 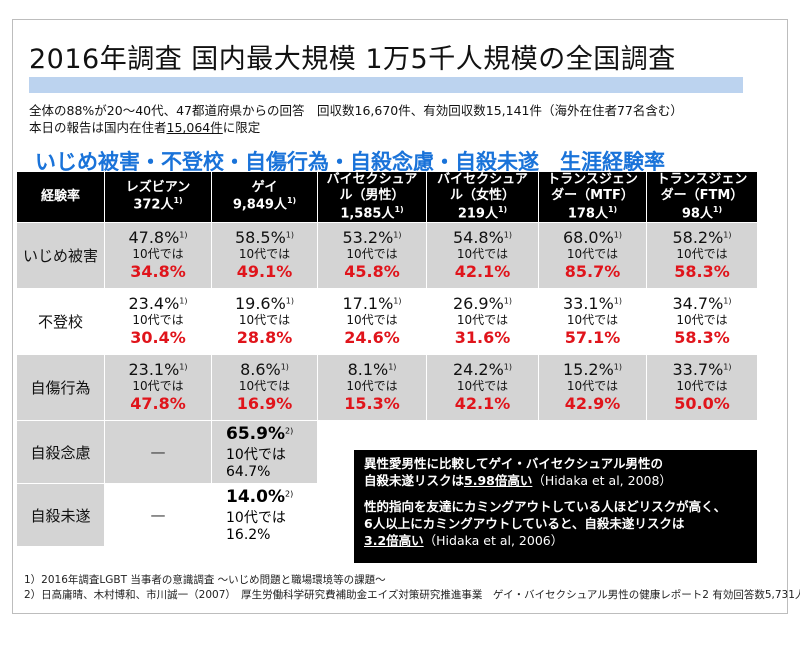 What do you see at coordinates (482, 388) in the screenshot?
I see `rate-cell: 24.2%1) 10代では 42.1%` at bounding box center [482, 388].